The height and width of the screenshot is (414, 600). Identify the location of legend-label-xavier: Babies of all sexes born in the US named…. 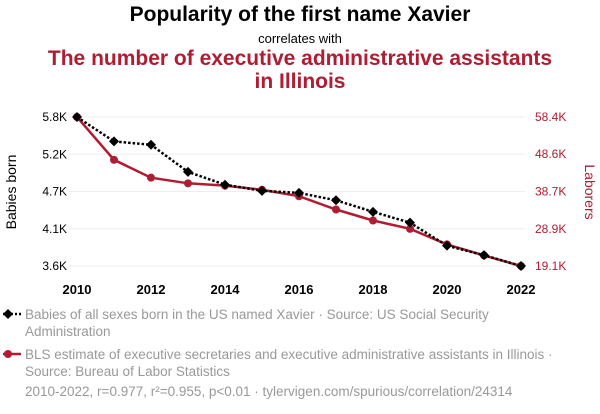
(257, 323).